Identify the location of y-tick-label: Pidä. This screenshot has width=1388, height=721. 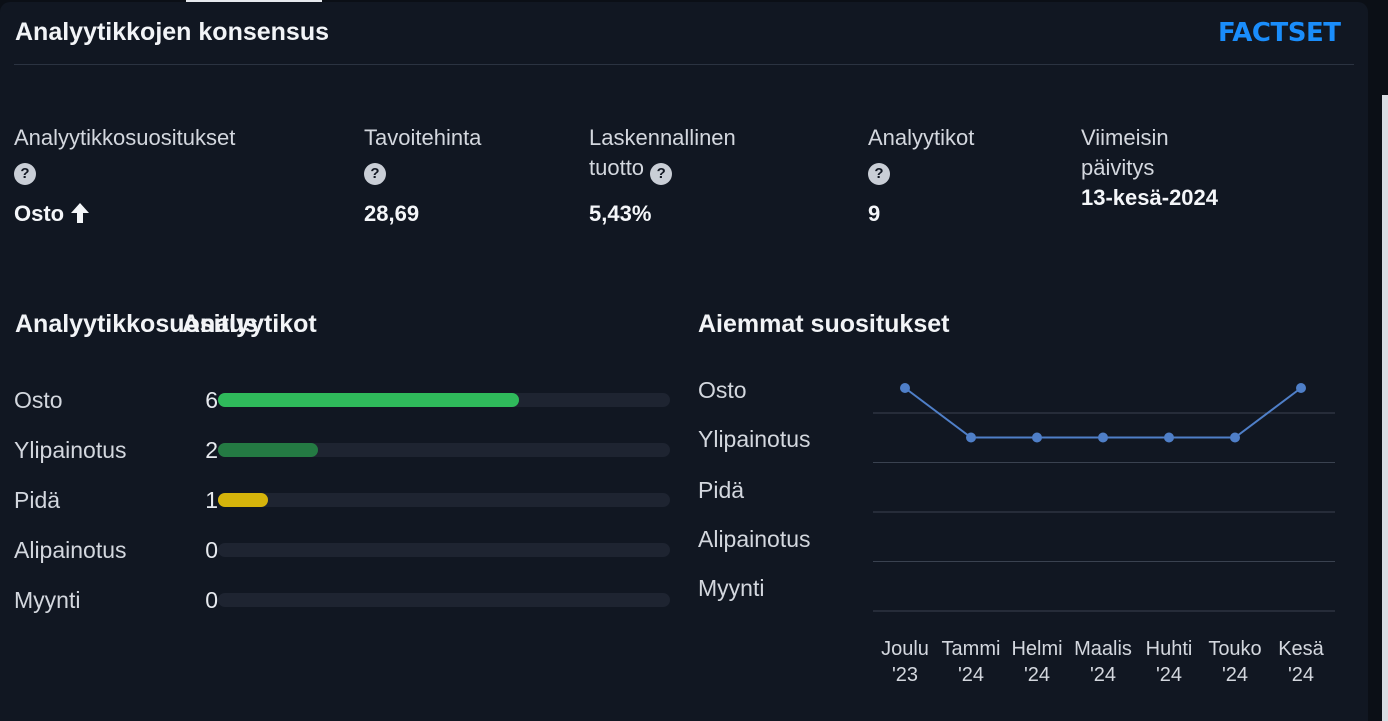
(721, 490).